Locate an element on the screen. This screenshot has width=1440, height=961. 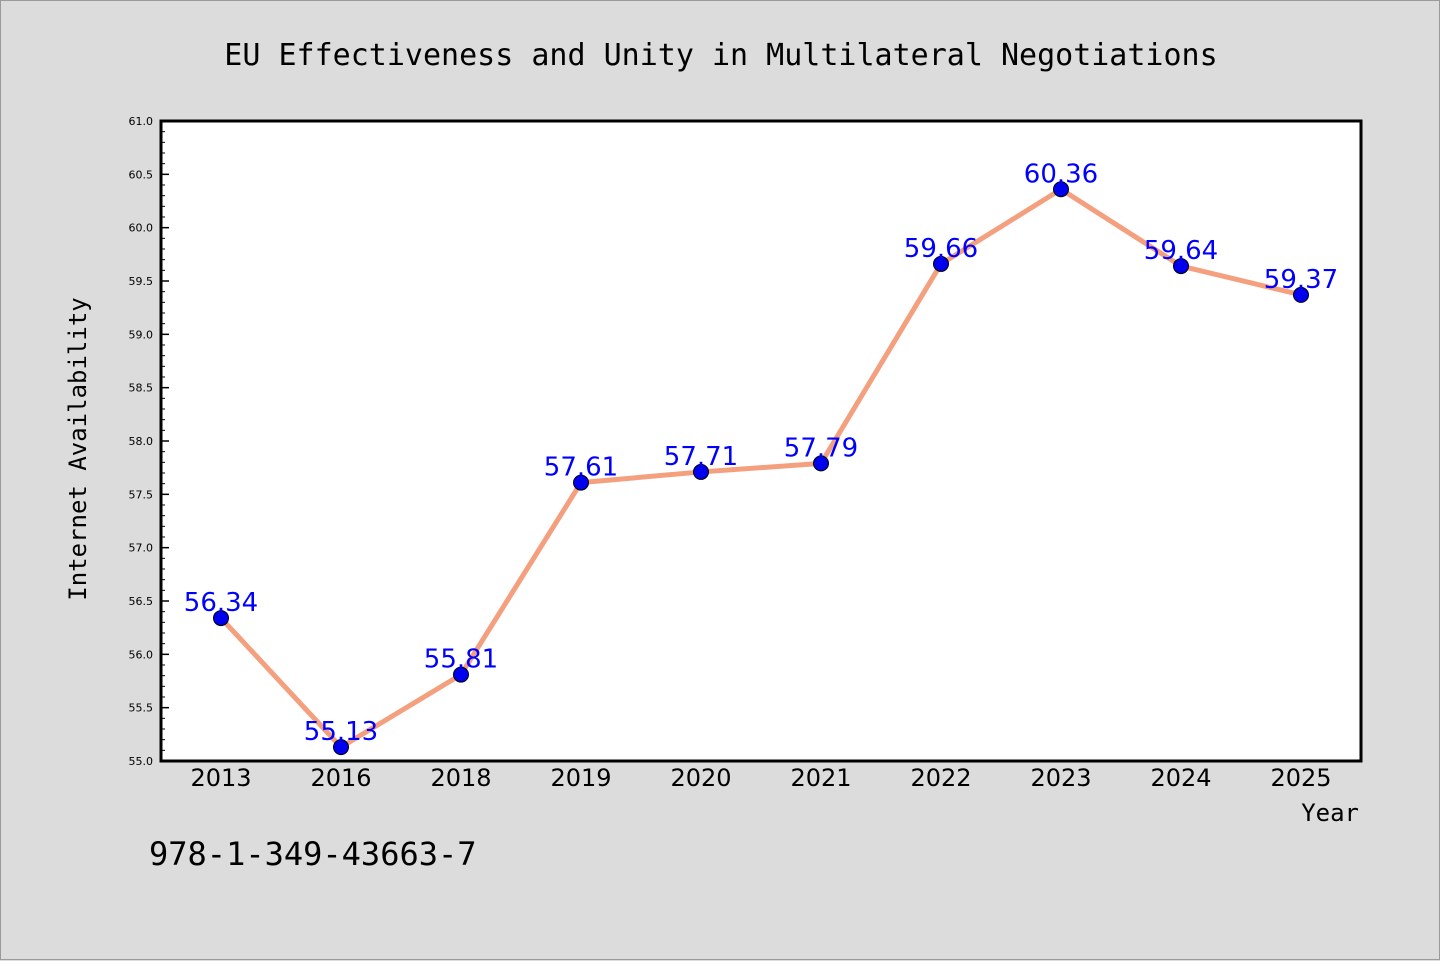
y-tick-label: 55.0 is located at coordinates (141, 761).